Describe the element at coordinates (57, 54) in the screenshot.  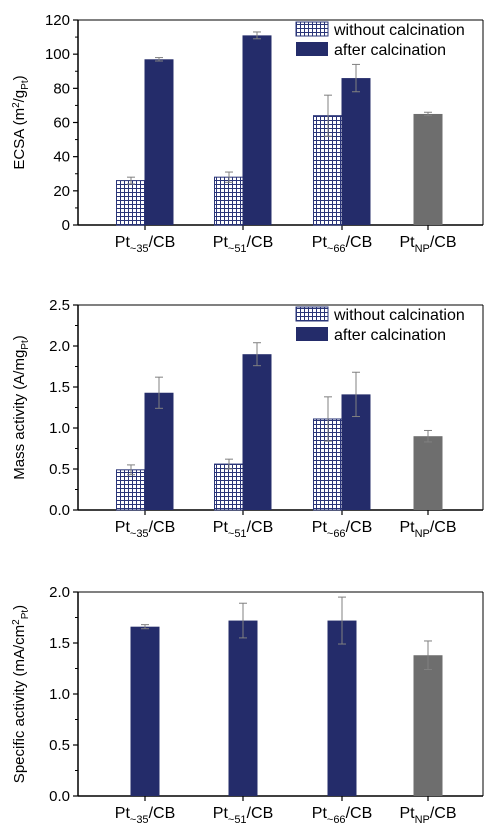
I see `y-tick-label: 100` at that location.